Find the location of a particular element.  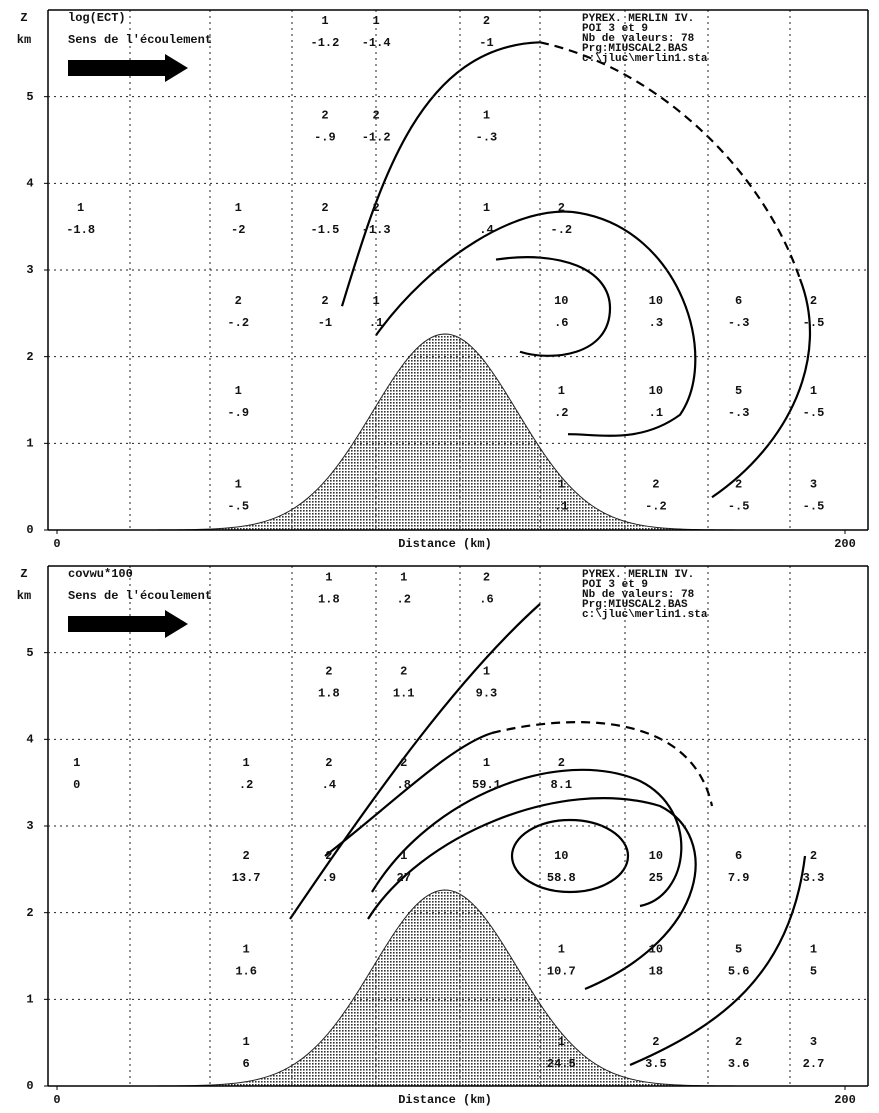

cell-value: 5 is located at coordinates (813, 972).